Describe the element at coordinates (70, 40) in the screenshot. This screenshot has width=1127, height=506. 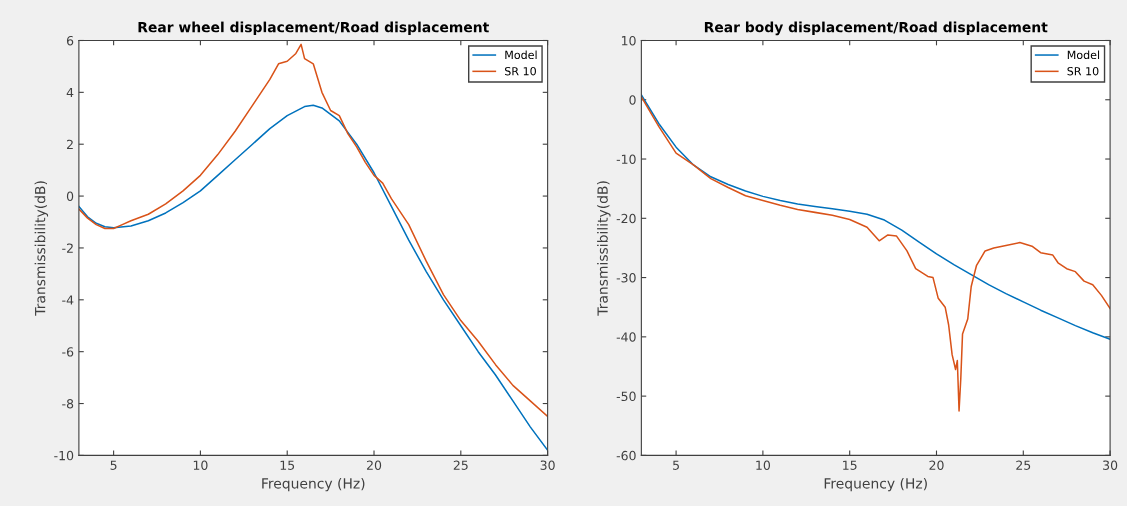
I see `y-tick-label: 6` at that location.